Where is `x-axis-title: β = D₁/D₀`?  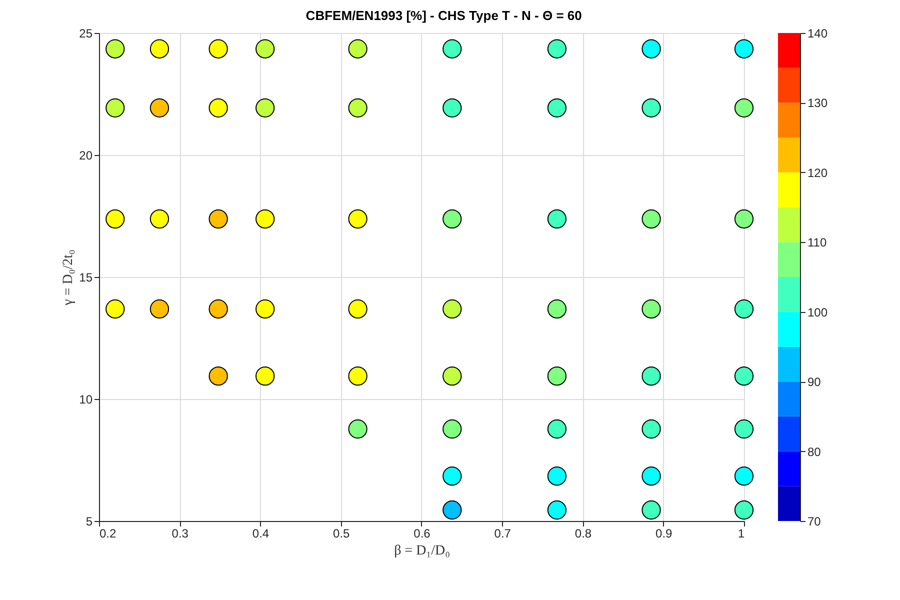 x-axis-title: β = D₁/D₀ is located at coordinates (422, 551).